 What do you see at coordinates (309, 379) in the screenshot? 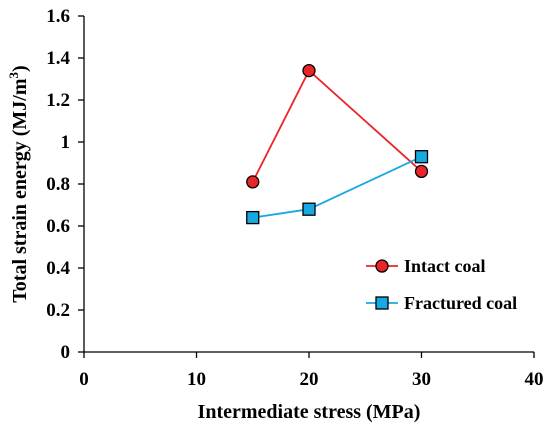
I see `x-tick-label: 20` at bounding box center [309, 379].